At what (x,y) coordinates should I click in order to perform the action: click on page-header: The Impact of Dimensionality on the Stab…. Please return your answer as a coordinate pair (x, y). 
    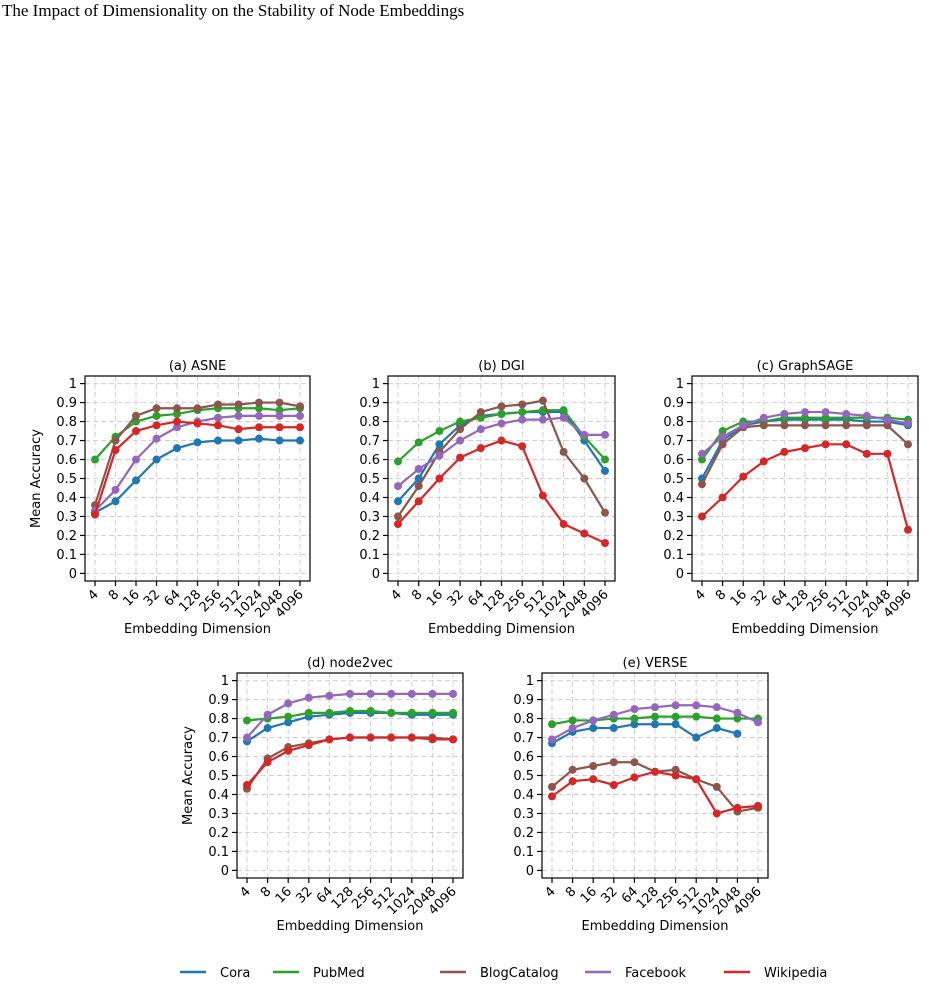
    Looking at the image, I should click on (233, 10).